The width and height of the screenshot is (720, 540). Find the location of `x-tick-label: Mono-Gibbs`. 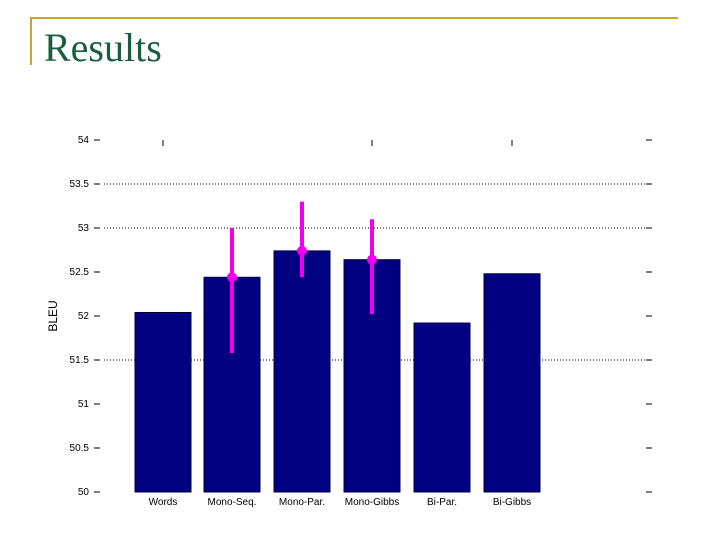

x-tick-label: Mono-Gibbs is located at coordinates (372, 502).